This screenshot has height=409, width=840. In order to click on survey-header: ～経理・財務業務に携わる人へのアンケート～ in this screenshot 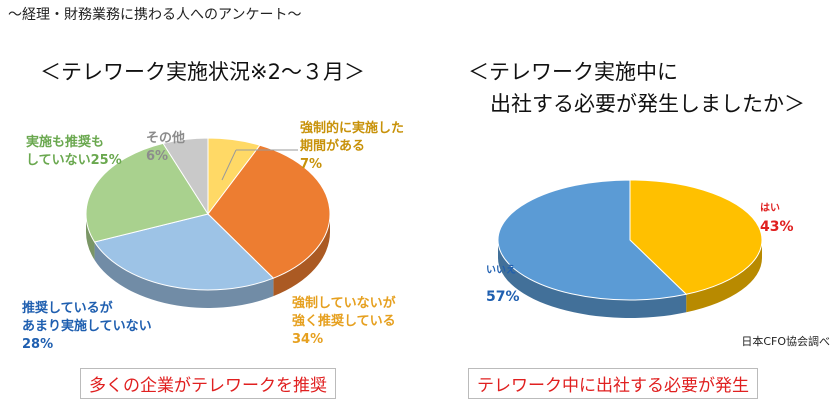, I will do `click(155, 15)`.